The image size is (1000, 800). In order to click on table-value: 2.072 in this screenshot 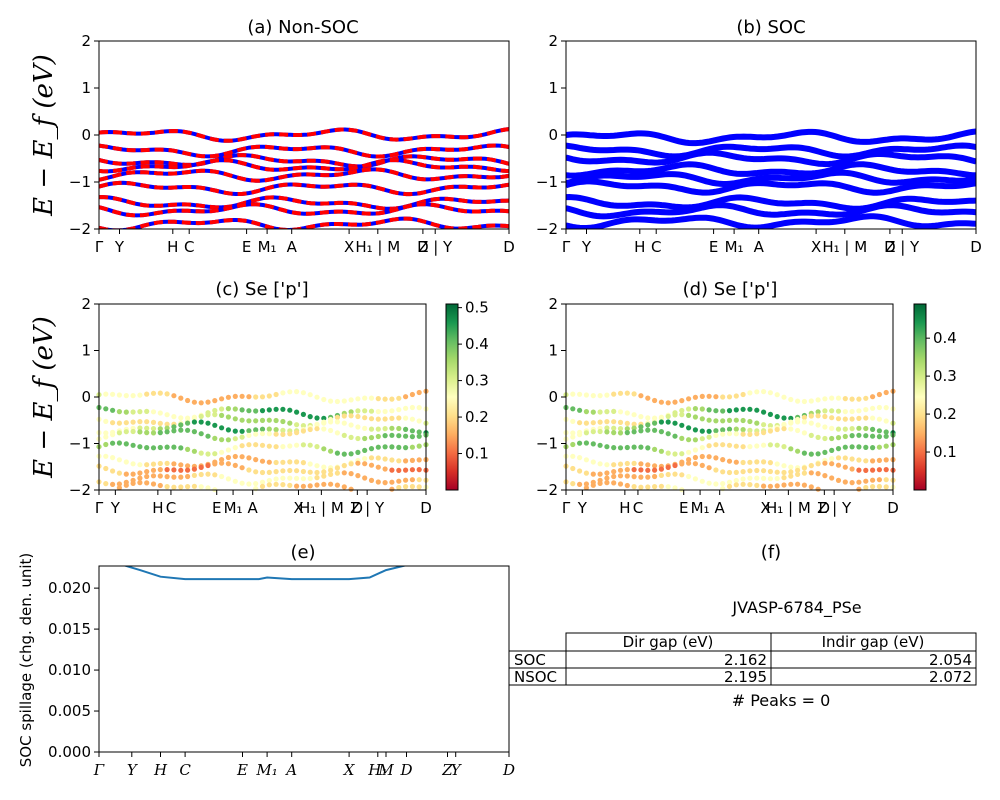, I will do `click(950, 677)`.